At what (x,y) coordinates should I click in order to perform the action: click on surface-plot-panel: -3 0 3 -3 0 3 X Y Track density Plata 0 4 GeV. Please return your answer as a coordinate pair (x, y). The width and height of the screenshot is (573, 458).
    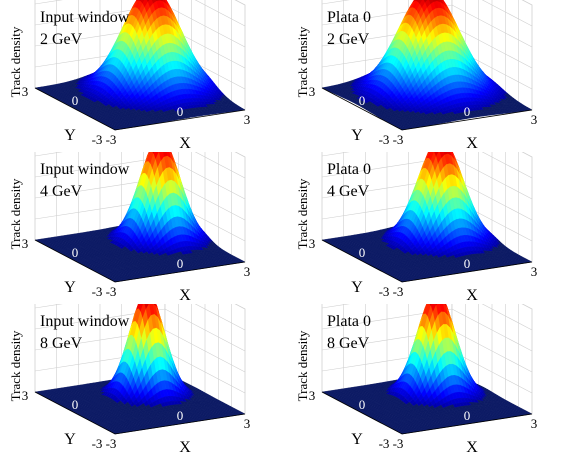
    Looking at the image, I should click on (416, 228).